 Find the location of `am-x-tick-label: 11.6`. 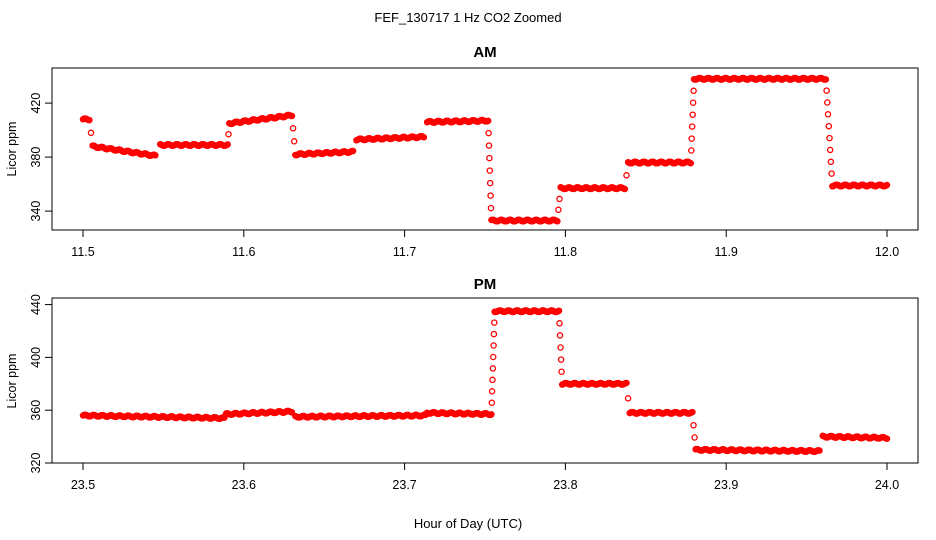

am-x-tick-label: 11.6 is located at coordinates (243, 252).